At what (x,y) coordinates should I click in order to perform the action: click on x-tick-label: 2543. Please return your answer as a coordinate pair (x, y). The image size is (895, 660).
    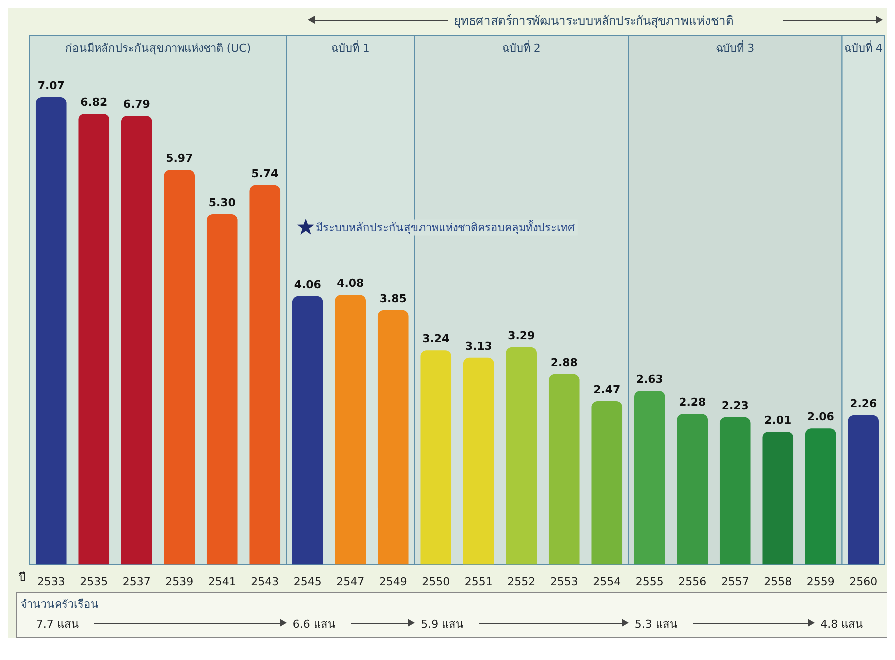
    Looking at the image, I should click on (265, 581).